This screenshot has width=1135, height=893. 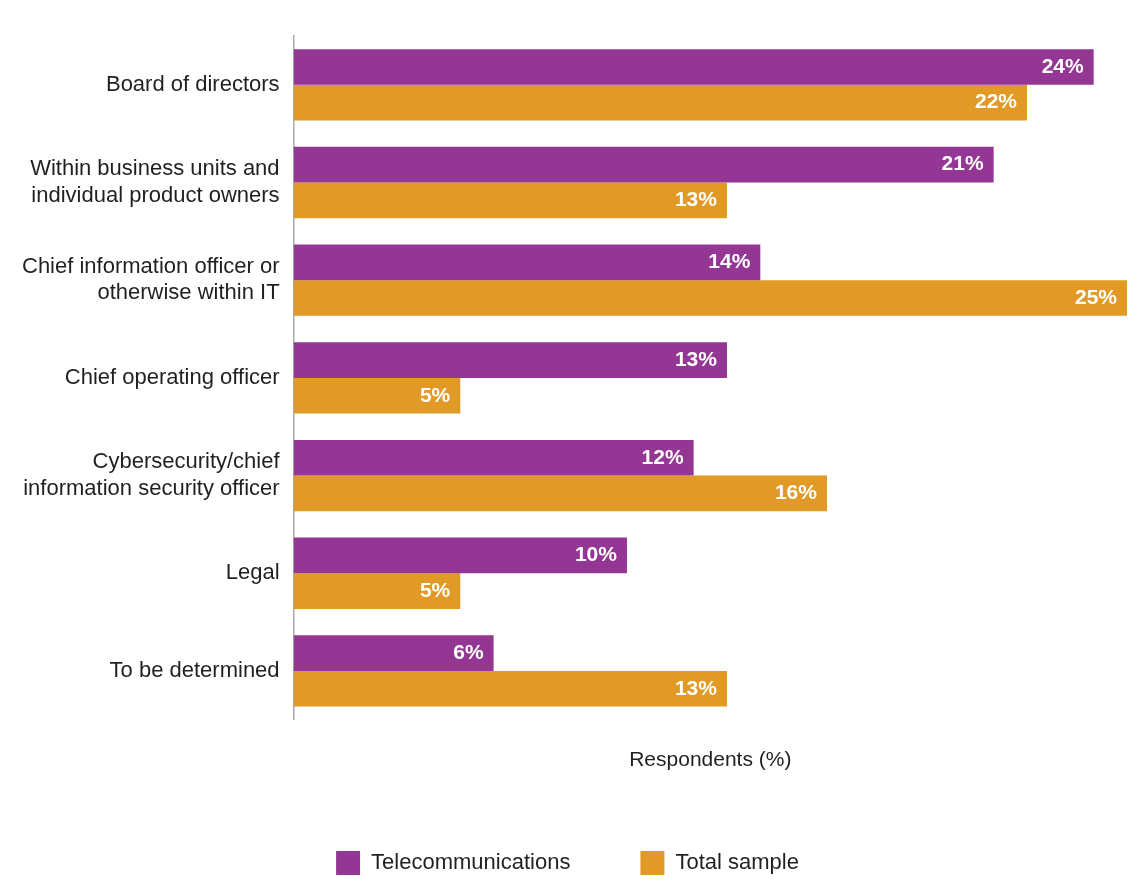 I want to click on y-tick-label: Board of directors, so click(x=192, y=83).